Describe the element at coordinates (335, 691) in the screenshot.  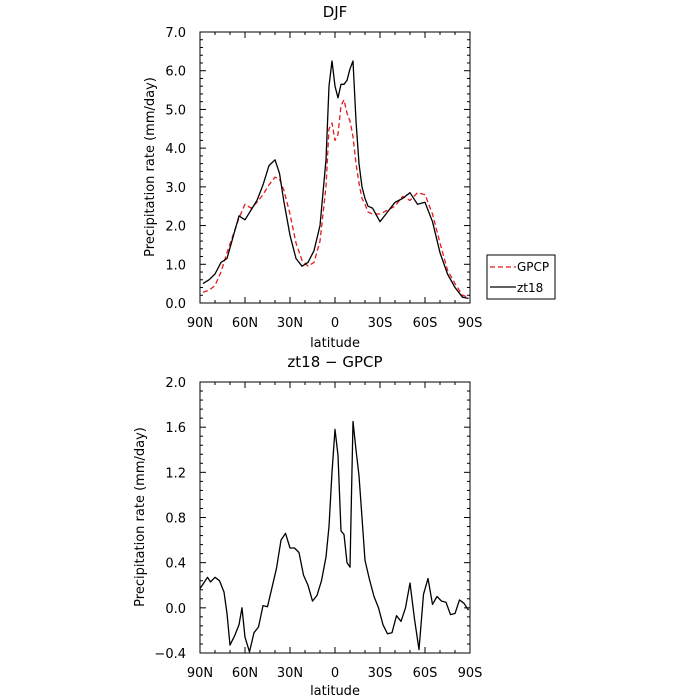
I see `bottom-x-axis-label: latitude` at that location.